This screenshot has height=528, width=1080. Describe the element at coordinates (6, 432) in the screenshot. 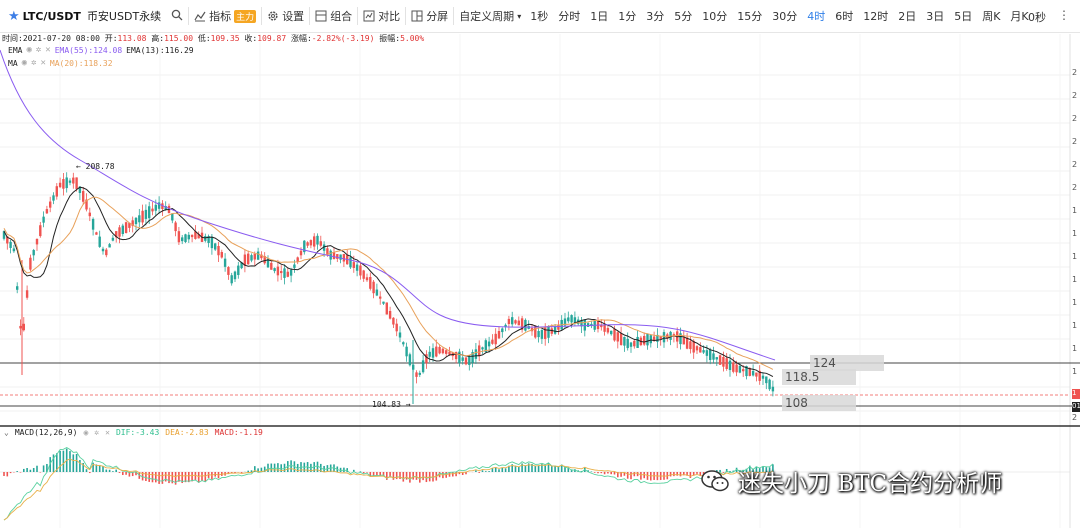

I see `chevron-down-icon: ⌄` at that location.